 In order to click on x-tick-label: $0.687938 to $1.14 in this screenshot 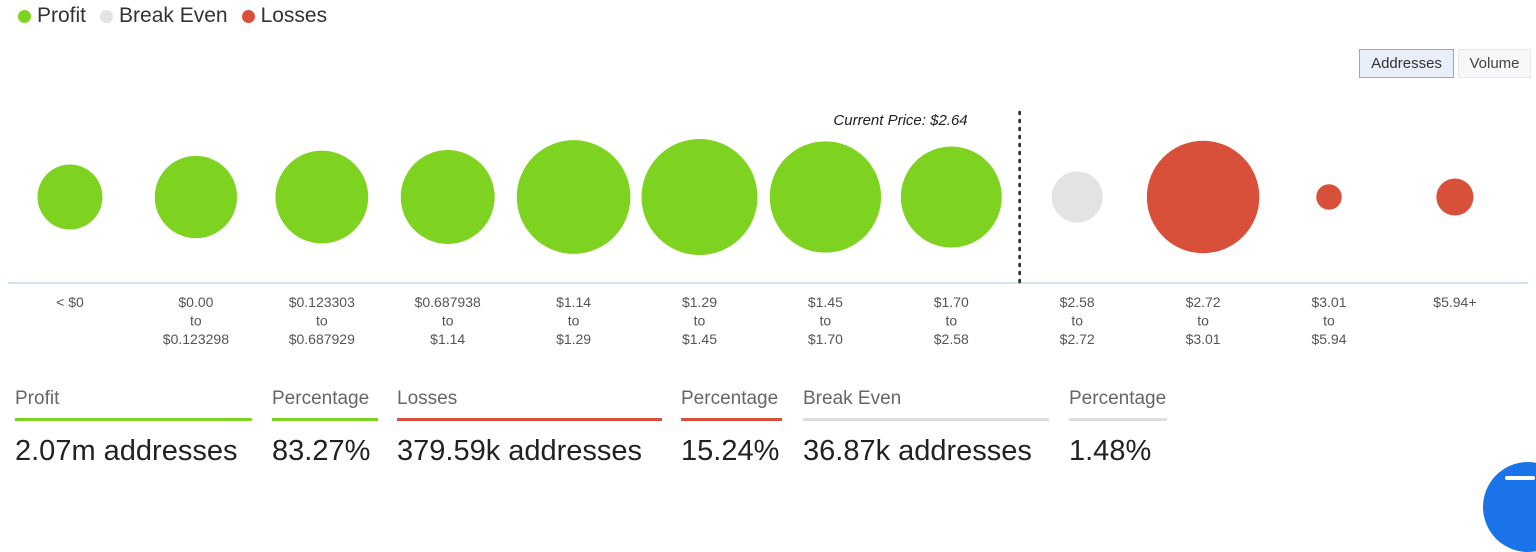, I will do `click(448, 320)`.